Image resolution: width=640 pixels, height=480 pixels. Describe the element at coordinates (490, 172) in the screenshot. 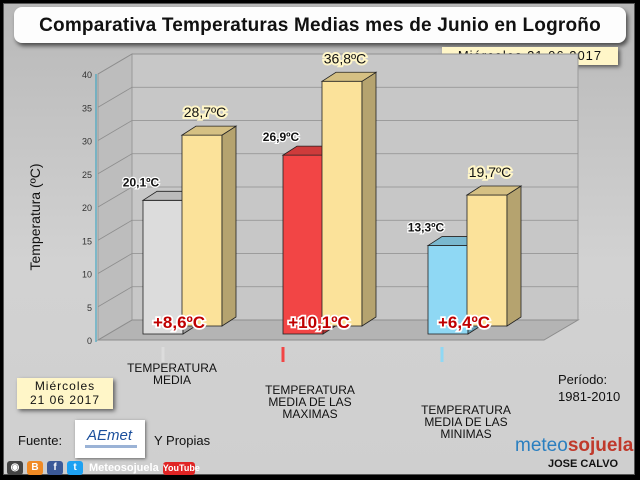

I see `data-label-2017: 19,7ºC` at that location.